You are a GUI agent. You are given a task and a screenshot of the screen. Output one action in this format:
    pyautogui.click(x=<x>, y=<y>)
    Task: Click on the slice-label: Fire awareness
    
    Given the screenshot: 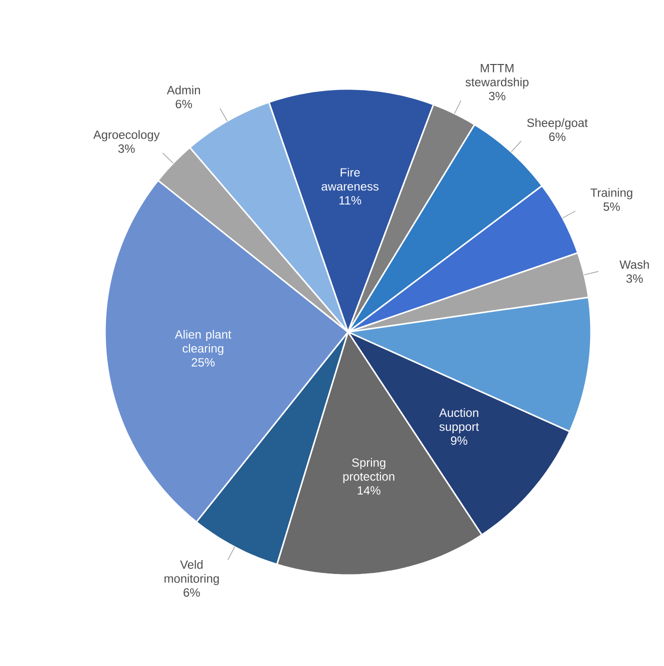 What is the action you would take?
    pyautogui.click(x=350, y=179)
    